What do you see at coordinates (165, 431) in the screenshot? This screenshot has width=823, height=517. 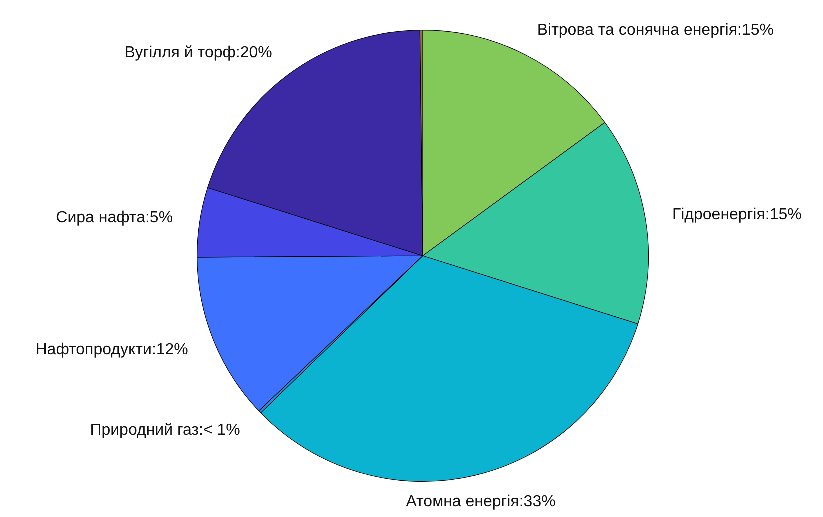 I see `slice-label: Природний газ:< 1%` at bounding box center [165, 431].